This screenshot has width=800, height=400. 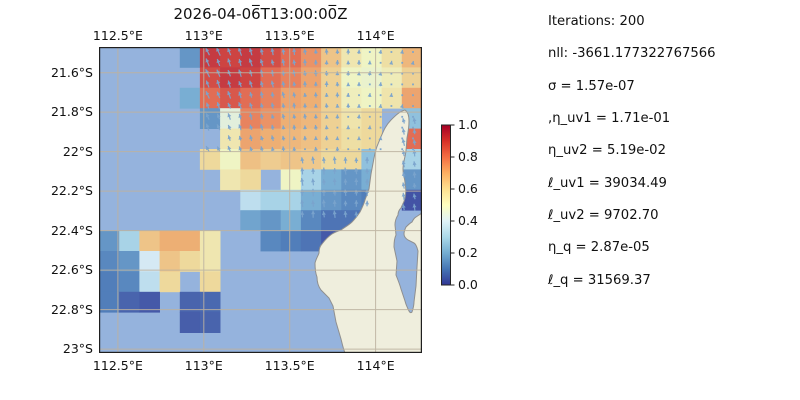 What do you see at coordinates (375, 35) in the screenshot?
I see `x-tick-label-top: 114°E` at bounding box center [375, 35].